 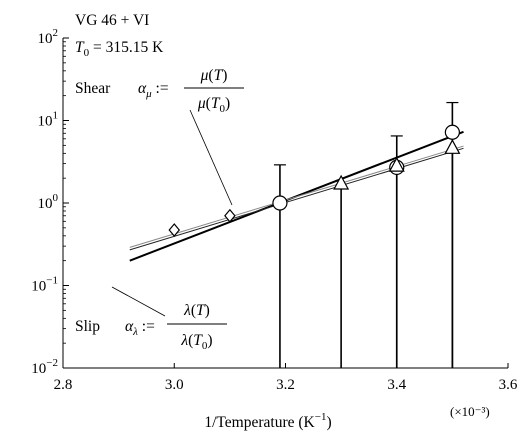 I want to click on slip-leader-line, so click(x=138, y=301).